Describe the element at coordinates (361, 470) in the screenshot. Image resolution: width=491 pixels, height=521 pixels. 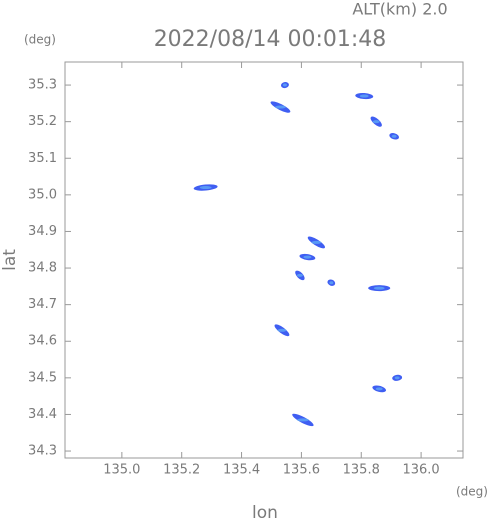
I see `x-tick-label: 135.8` at that location.